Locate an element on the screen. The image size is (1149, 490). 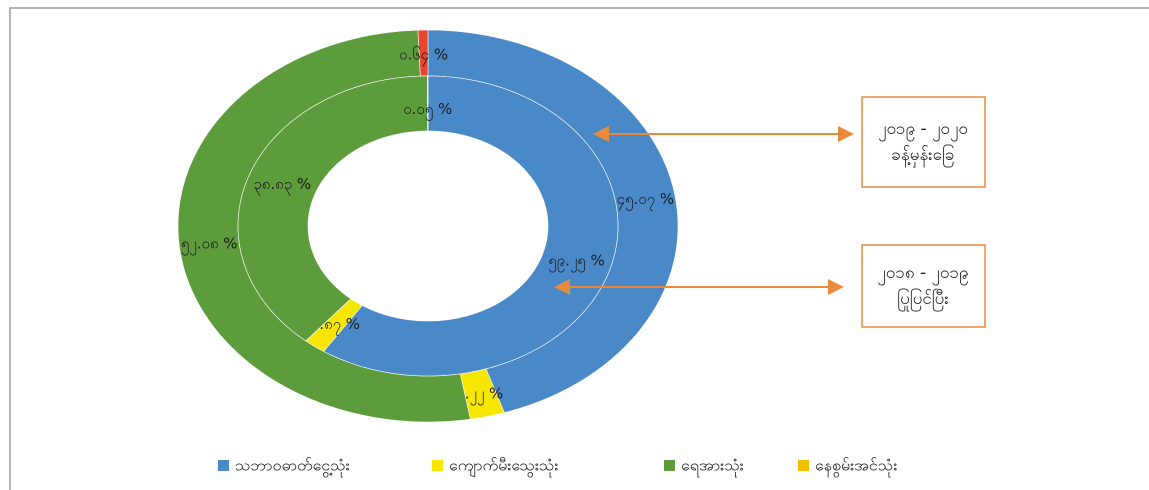
callout-text: ၂၀၁၈ - ၂၀၁၉ is located at coordinates (922, 274).